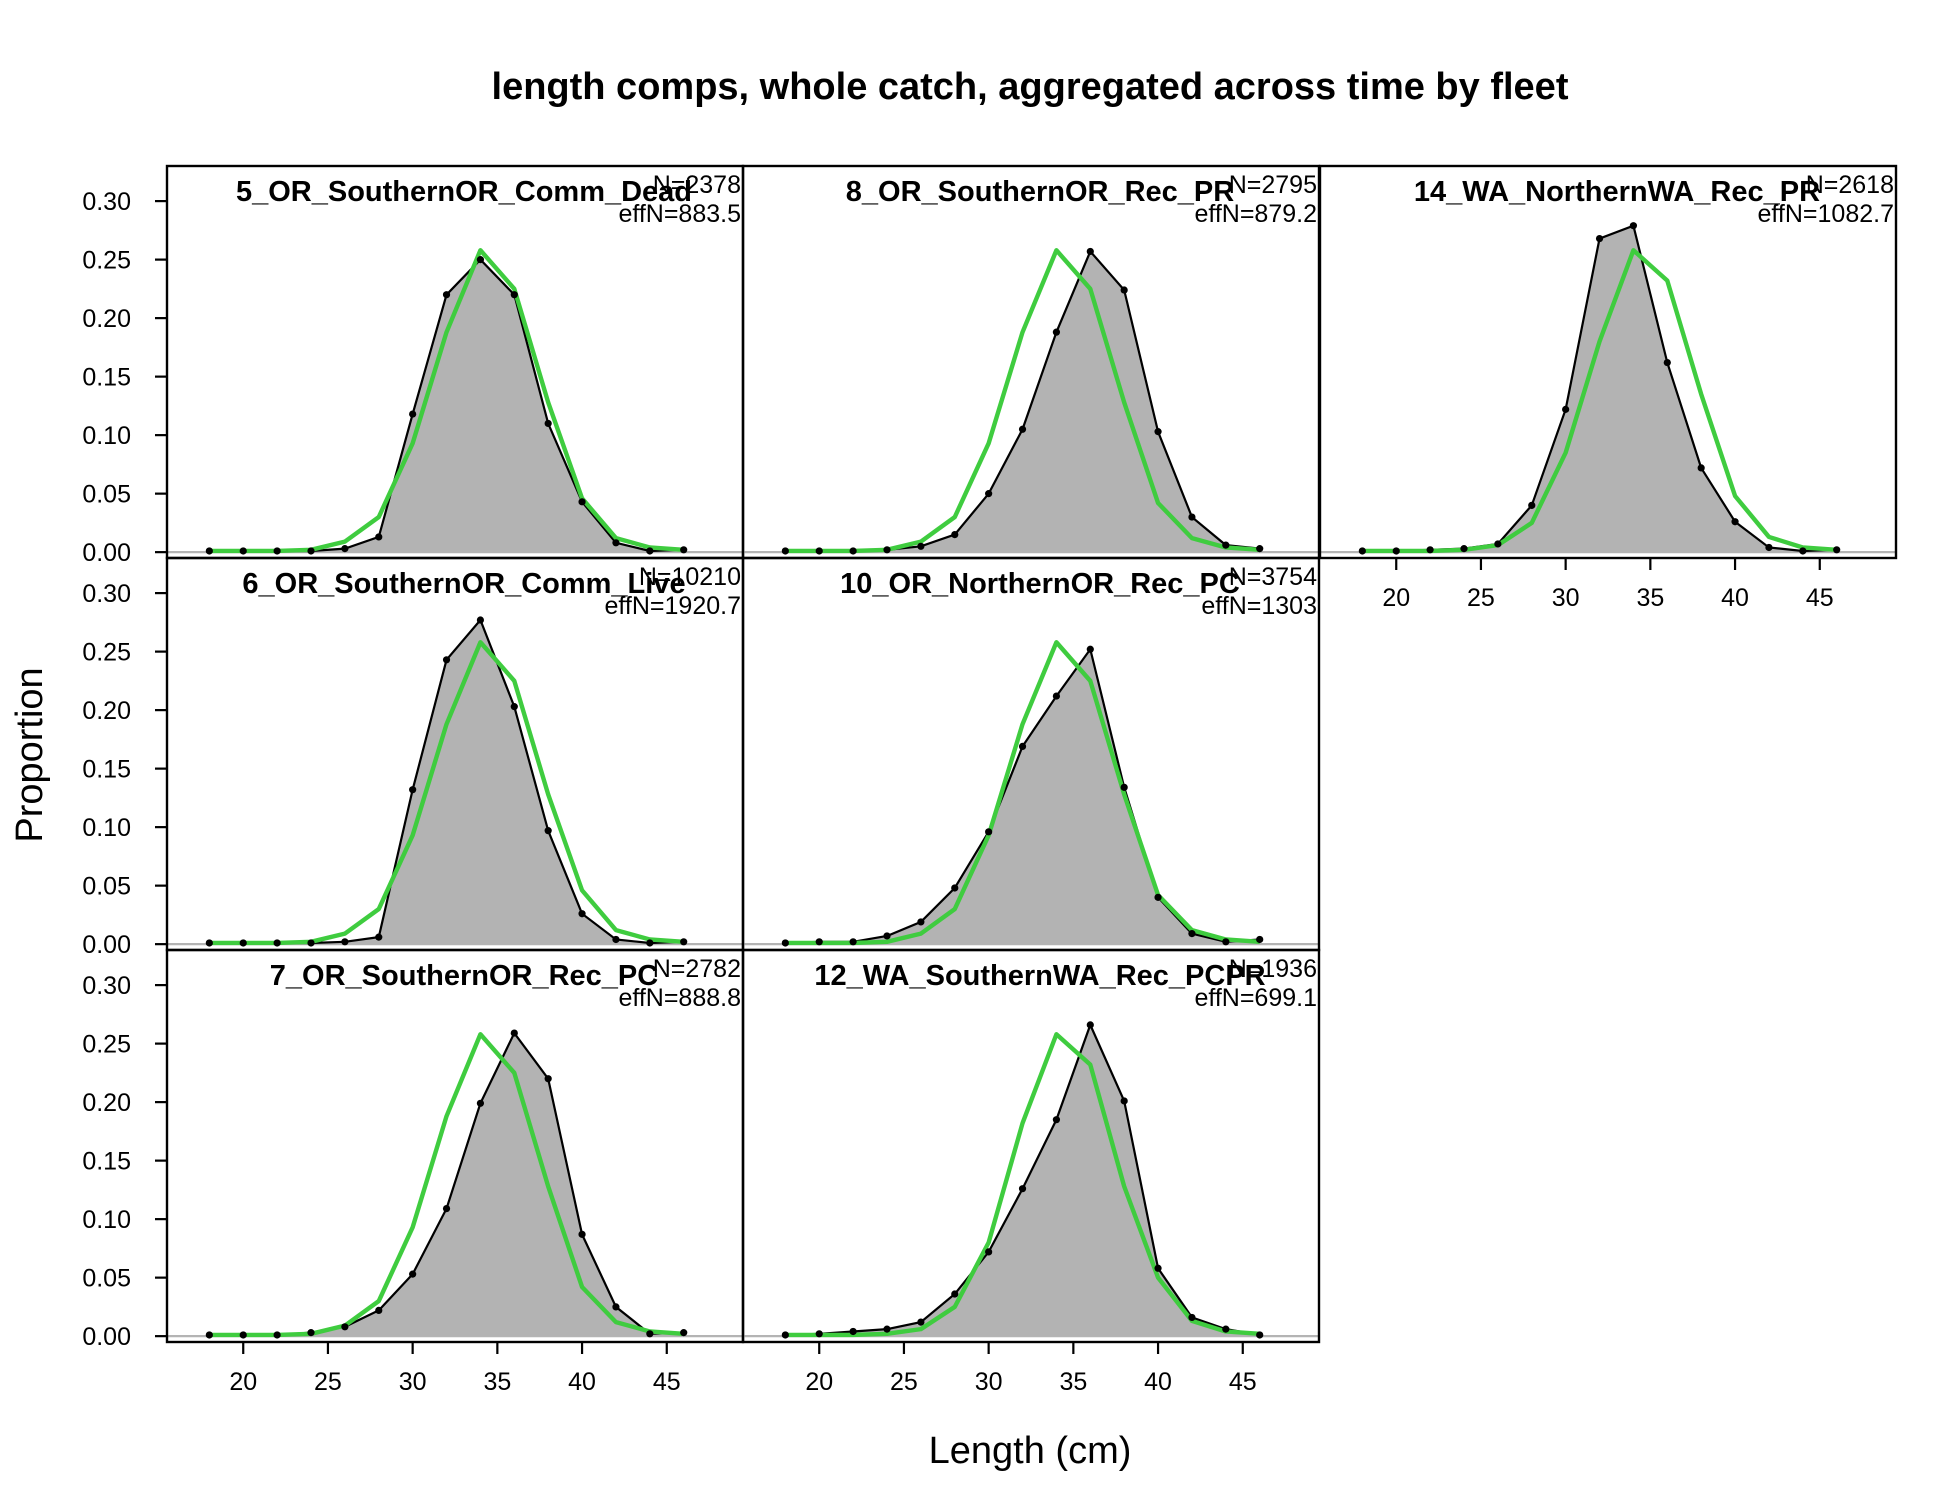 This screenshot has height=1500, width=1950. Describe the element at coordinates (106, 986) in the screenshot. I see `y-tick-label: 0.30` at that location.